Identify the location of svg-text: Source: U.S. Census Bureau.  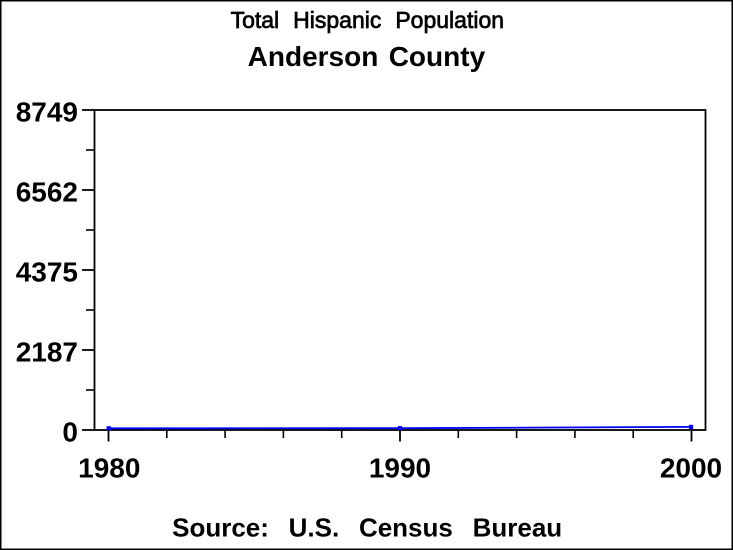
(367, 528).